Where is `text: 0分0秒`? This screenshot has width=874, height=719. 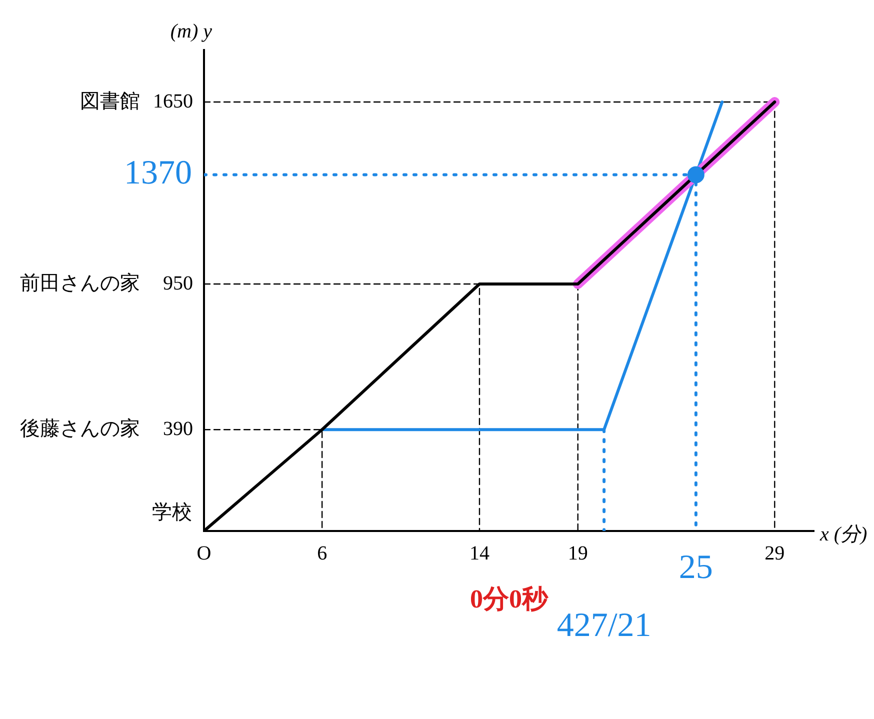 text: 0分0秒 is located at coordinates (509, 599).